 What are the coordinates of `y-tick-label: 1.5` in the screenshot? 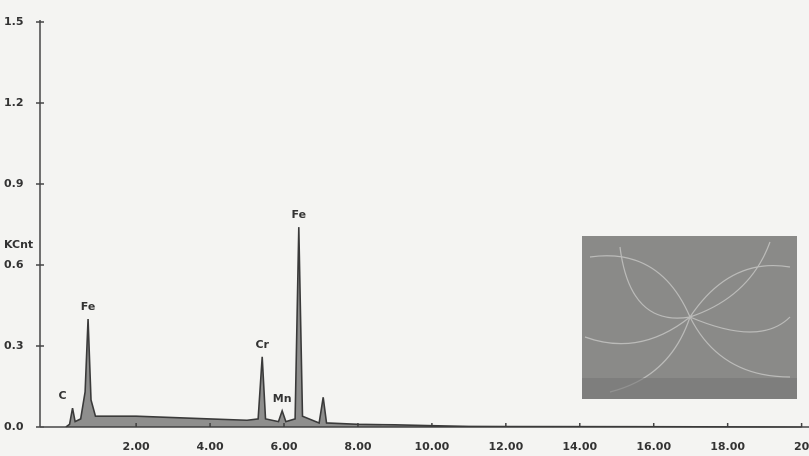 It's located at (14, 21).